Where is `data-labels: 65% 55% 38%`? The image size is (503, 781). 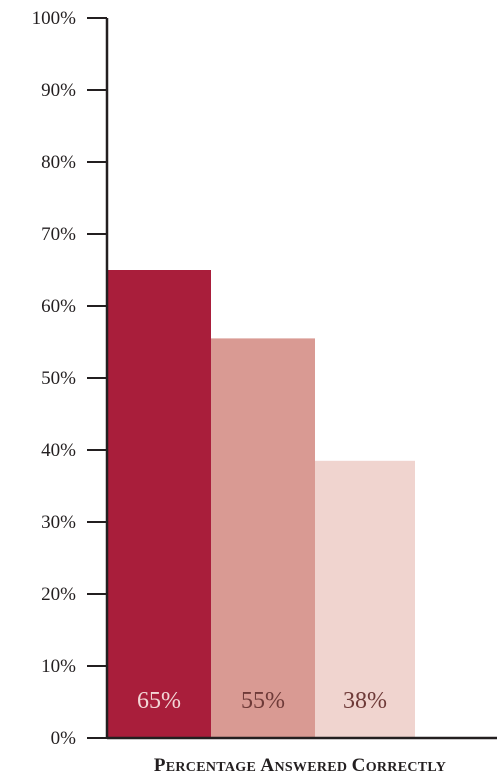
data-labels: 65% 55% 38% is located at coordinates (262, 701).